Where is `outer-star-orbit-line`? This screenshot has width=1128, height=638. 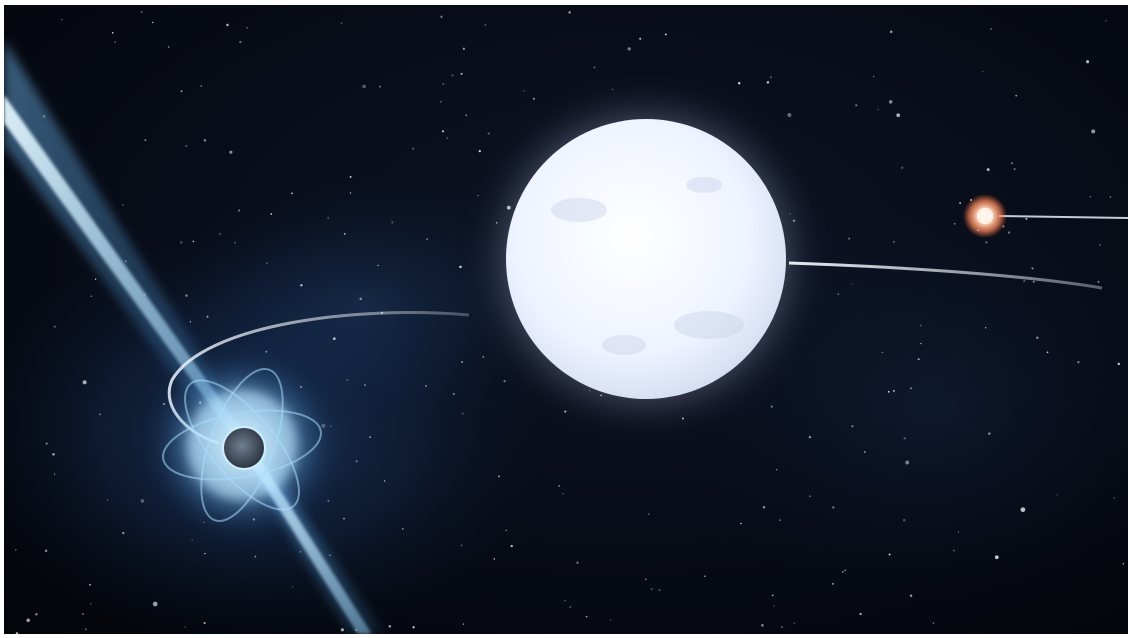 outer-star-orbit-line is located at coordinates (1063, 217).